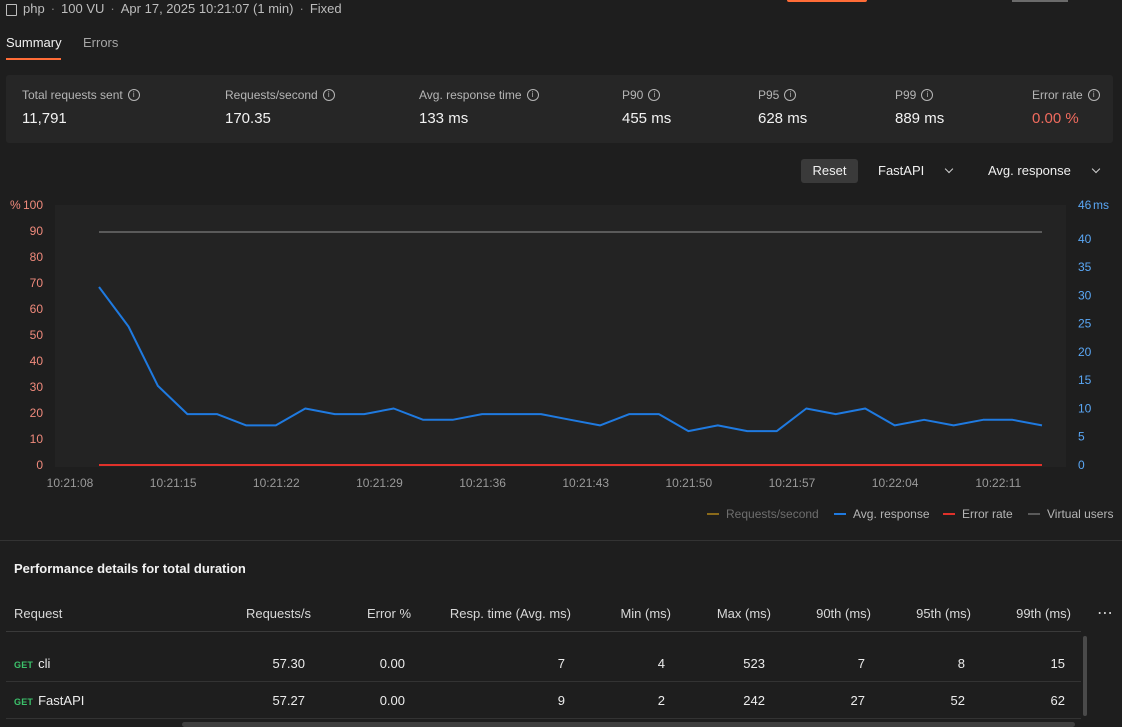  Describe the element at coordinates (1080, 514) in the screenshot. I see `legend-label: Virtual users` at that location.